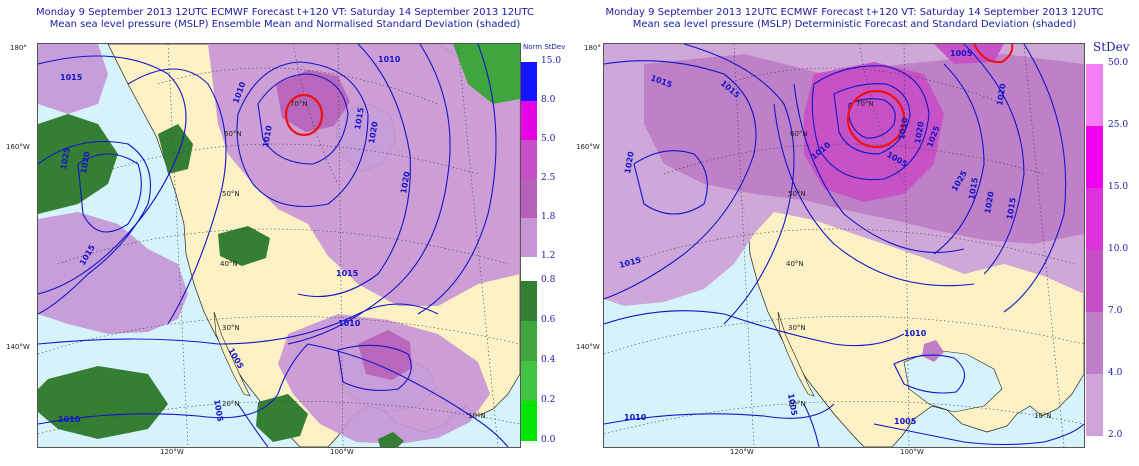 Image resolution: width=1139 pixels, height=466 pixels. What do you see at coordinates (65, 158) in the screenshot?
I see `isobar-label: 1025` at bounding box center [65, 158].